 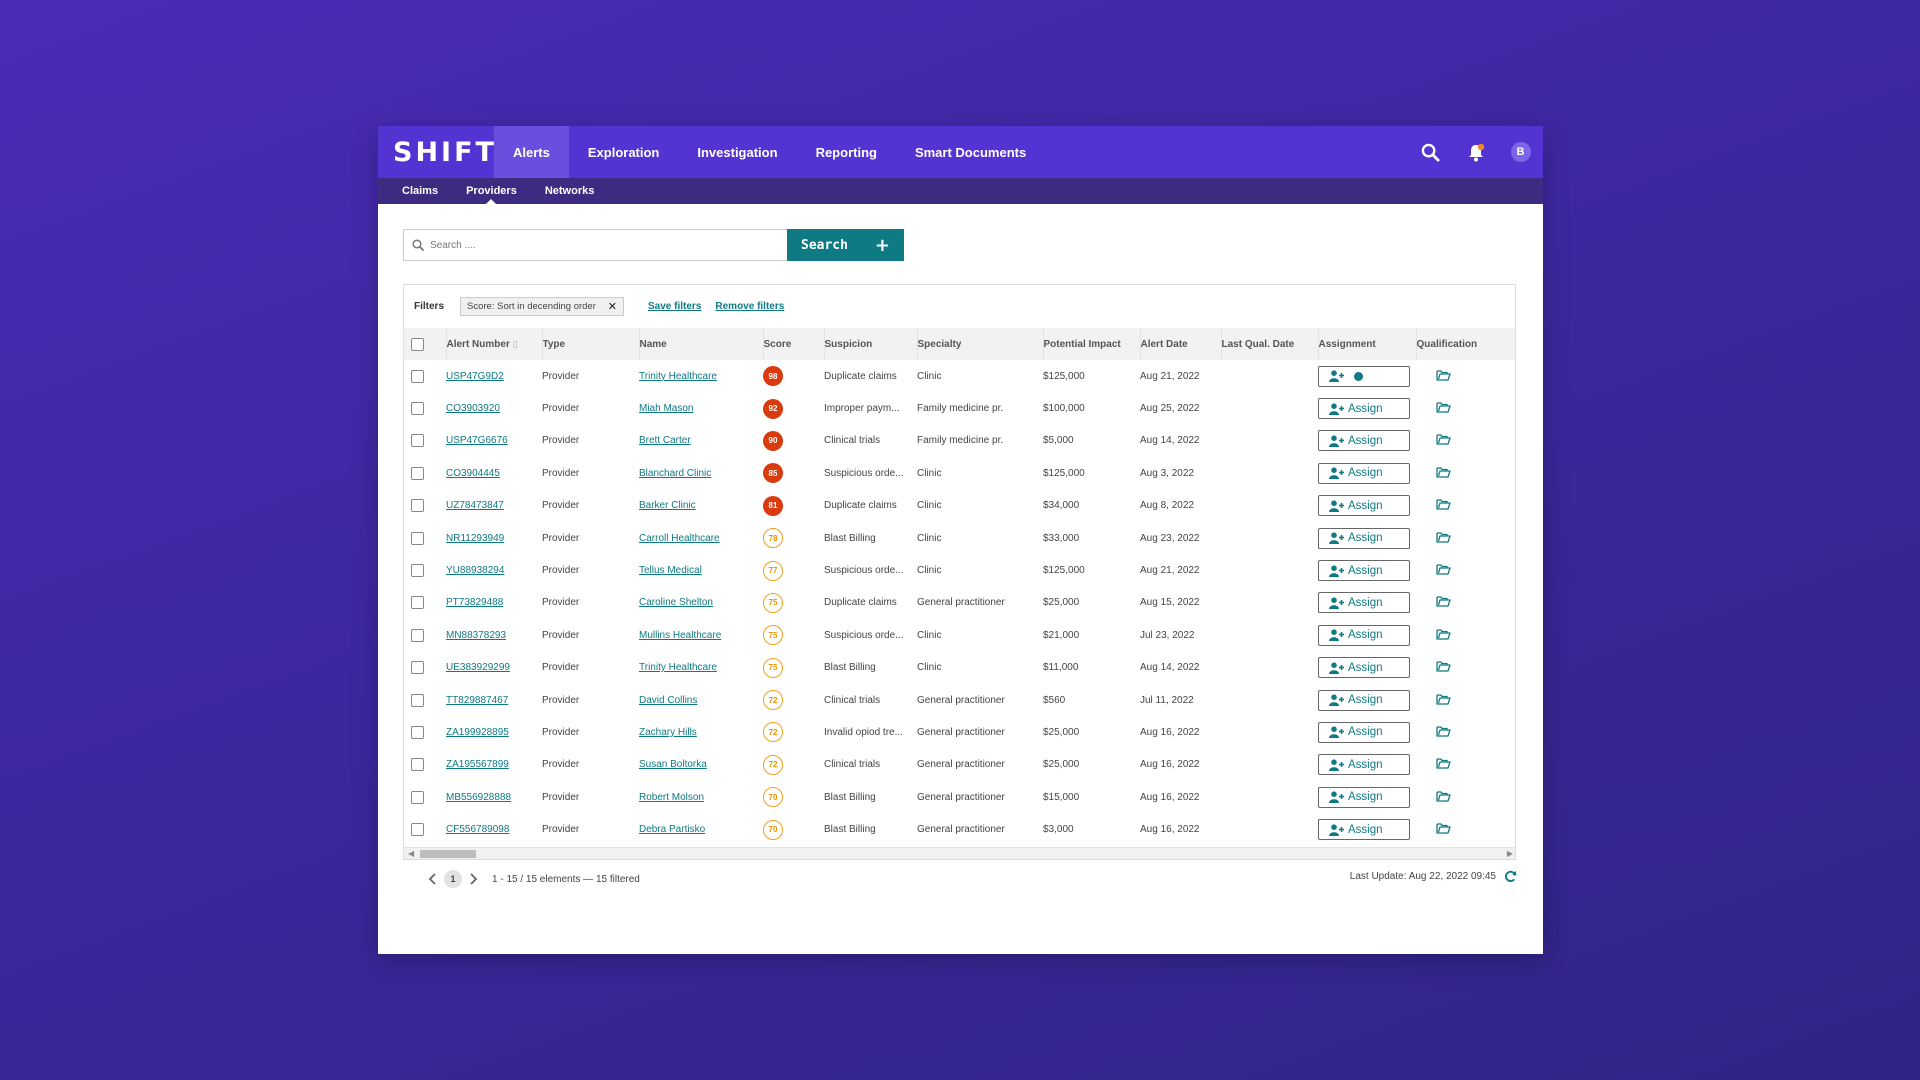 I want to click on nav-alerts: Alerts, so click(x=531, y=152).